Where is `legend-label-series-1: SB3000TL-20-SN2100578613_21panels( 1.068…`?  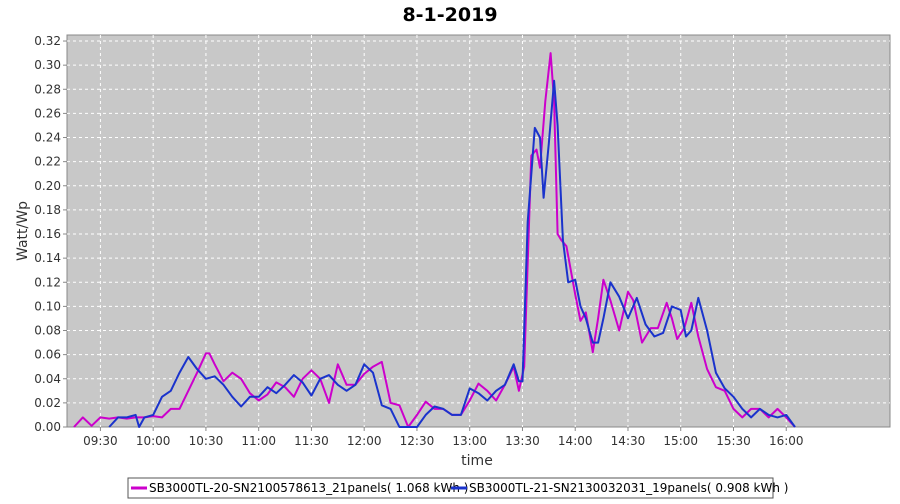 legend-label-series-1: SB3000TL-20-SN2100578613_21panels( 1.068… is located at coordinates (308, 488).